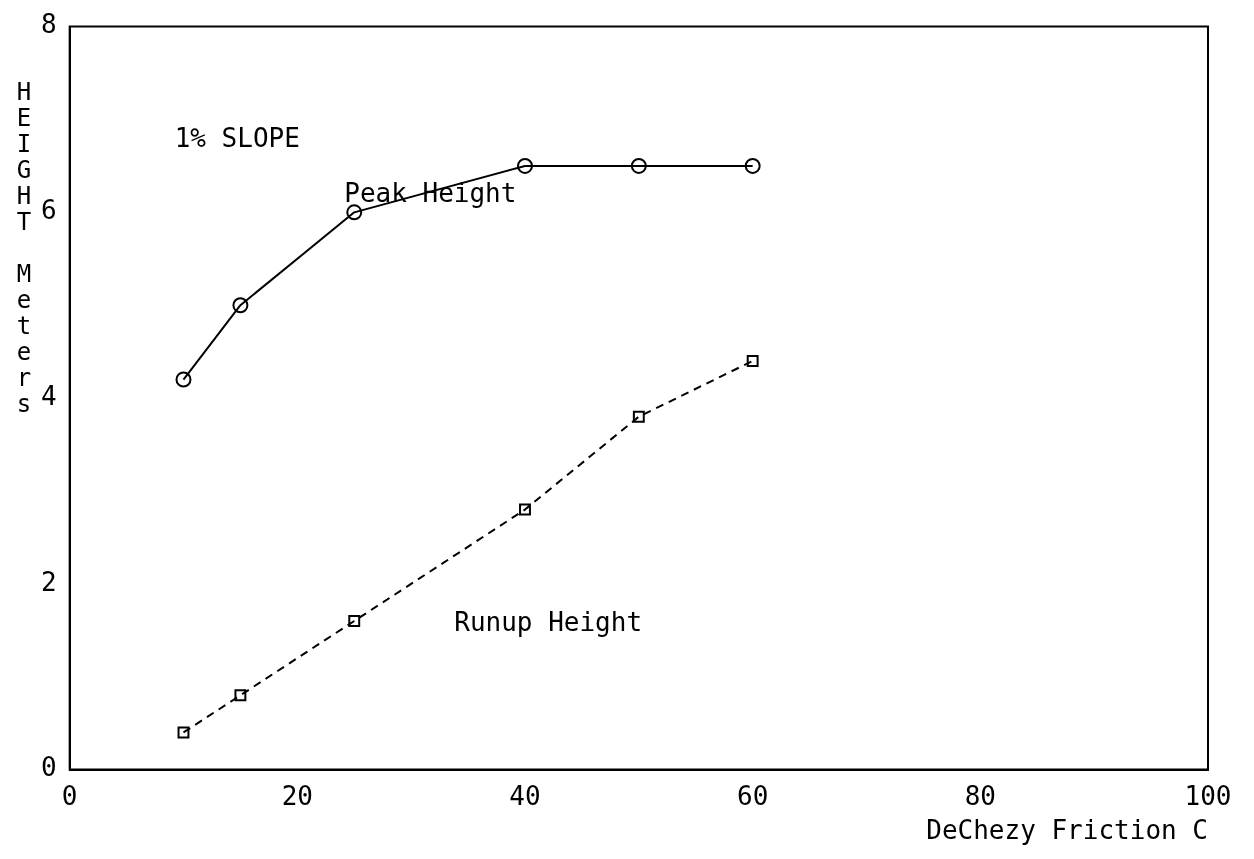 This screenshot has height=859, width=1254. Describe the element at coordinates (69, 795) in the screenshot. I see `x-tick-label: 0` at that location.